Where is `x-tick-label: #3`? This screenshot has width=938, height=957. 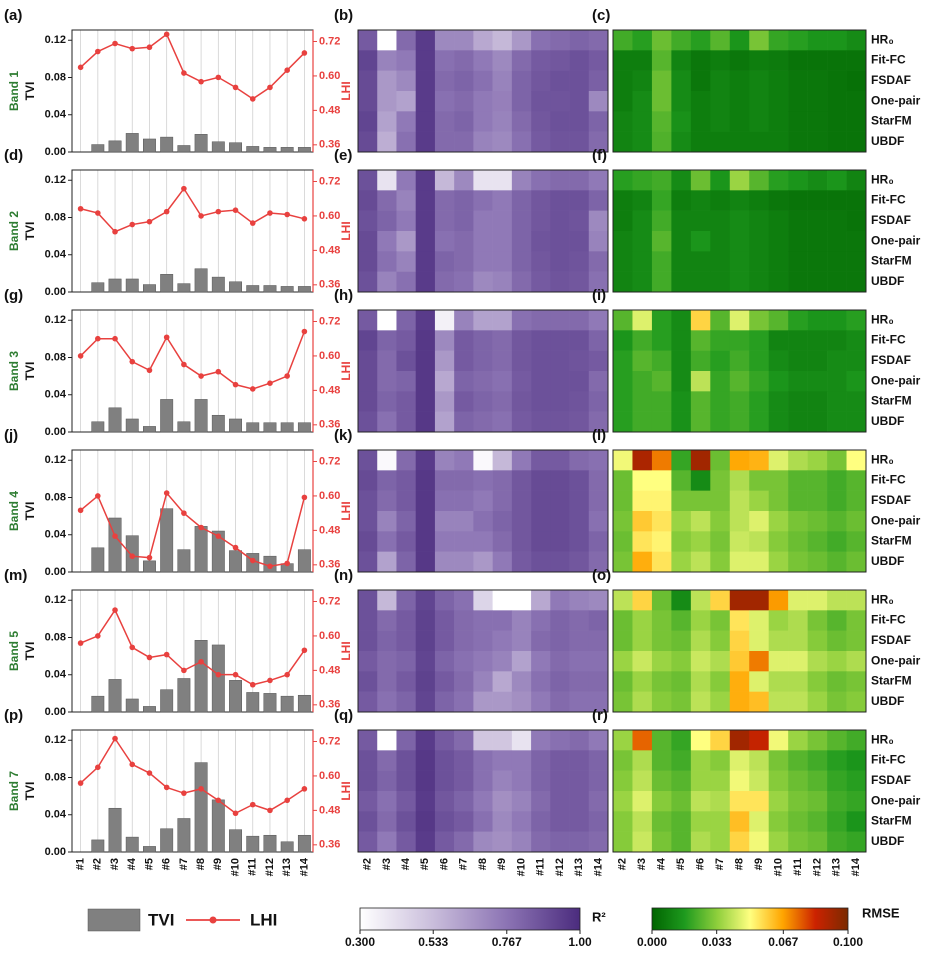 x-tick-label: #3 is located at coordinates (642, 864).